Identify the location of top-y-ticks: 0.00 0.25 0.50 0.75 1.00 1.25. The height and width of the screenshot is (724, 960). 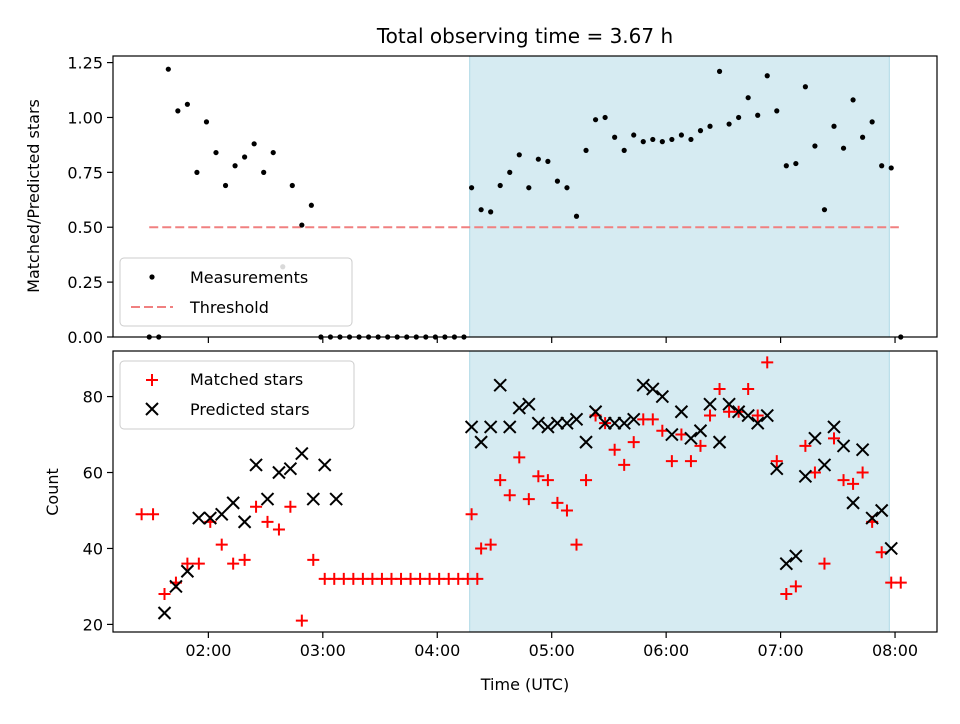
(90, 200).